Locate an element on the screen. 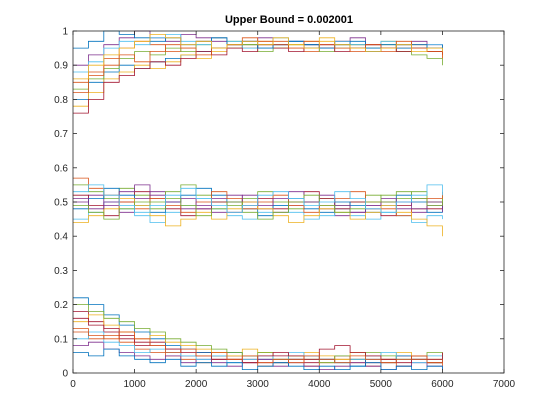 The width and height of the screenshot is (560, 420). x-tick-label: 4000 is located at coordinates (319, 384).